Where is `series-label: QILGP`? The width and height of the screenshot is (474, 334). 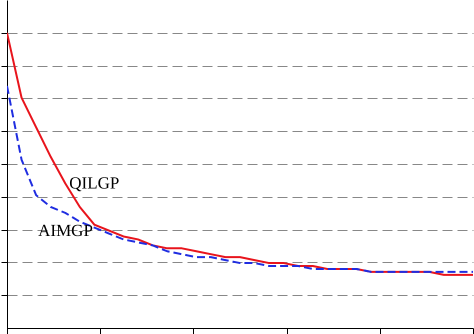 series-label: QILGP is located at coordinates (94, 182).